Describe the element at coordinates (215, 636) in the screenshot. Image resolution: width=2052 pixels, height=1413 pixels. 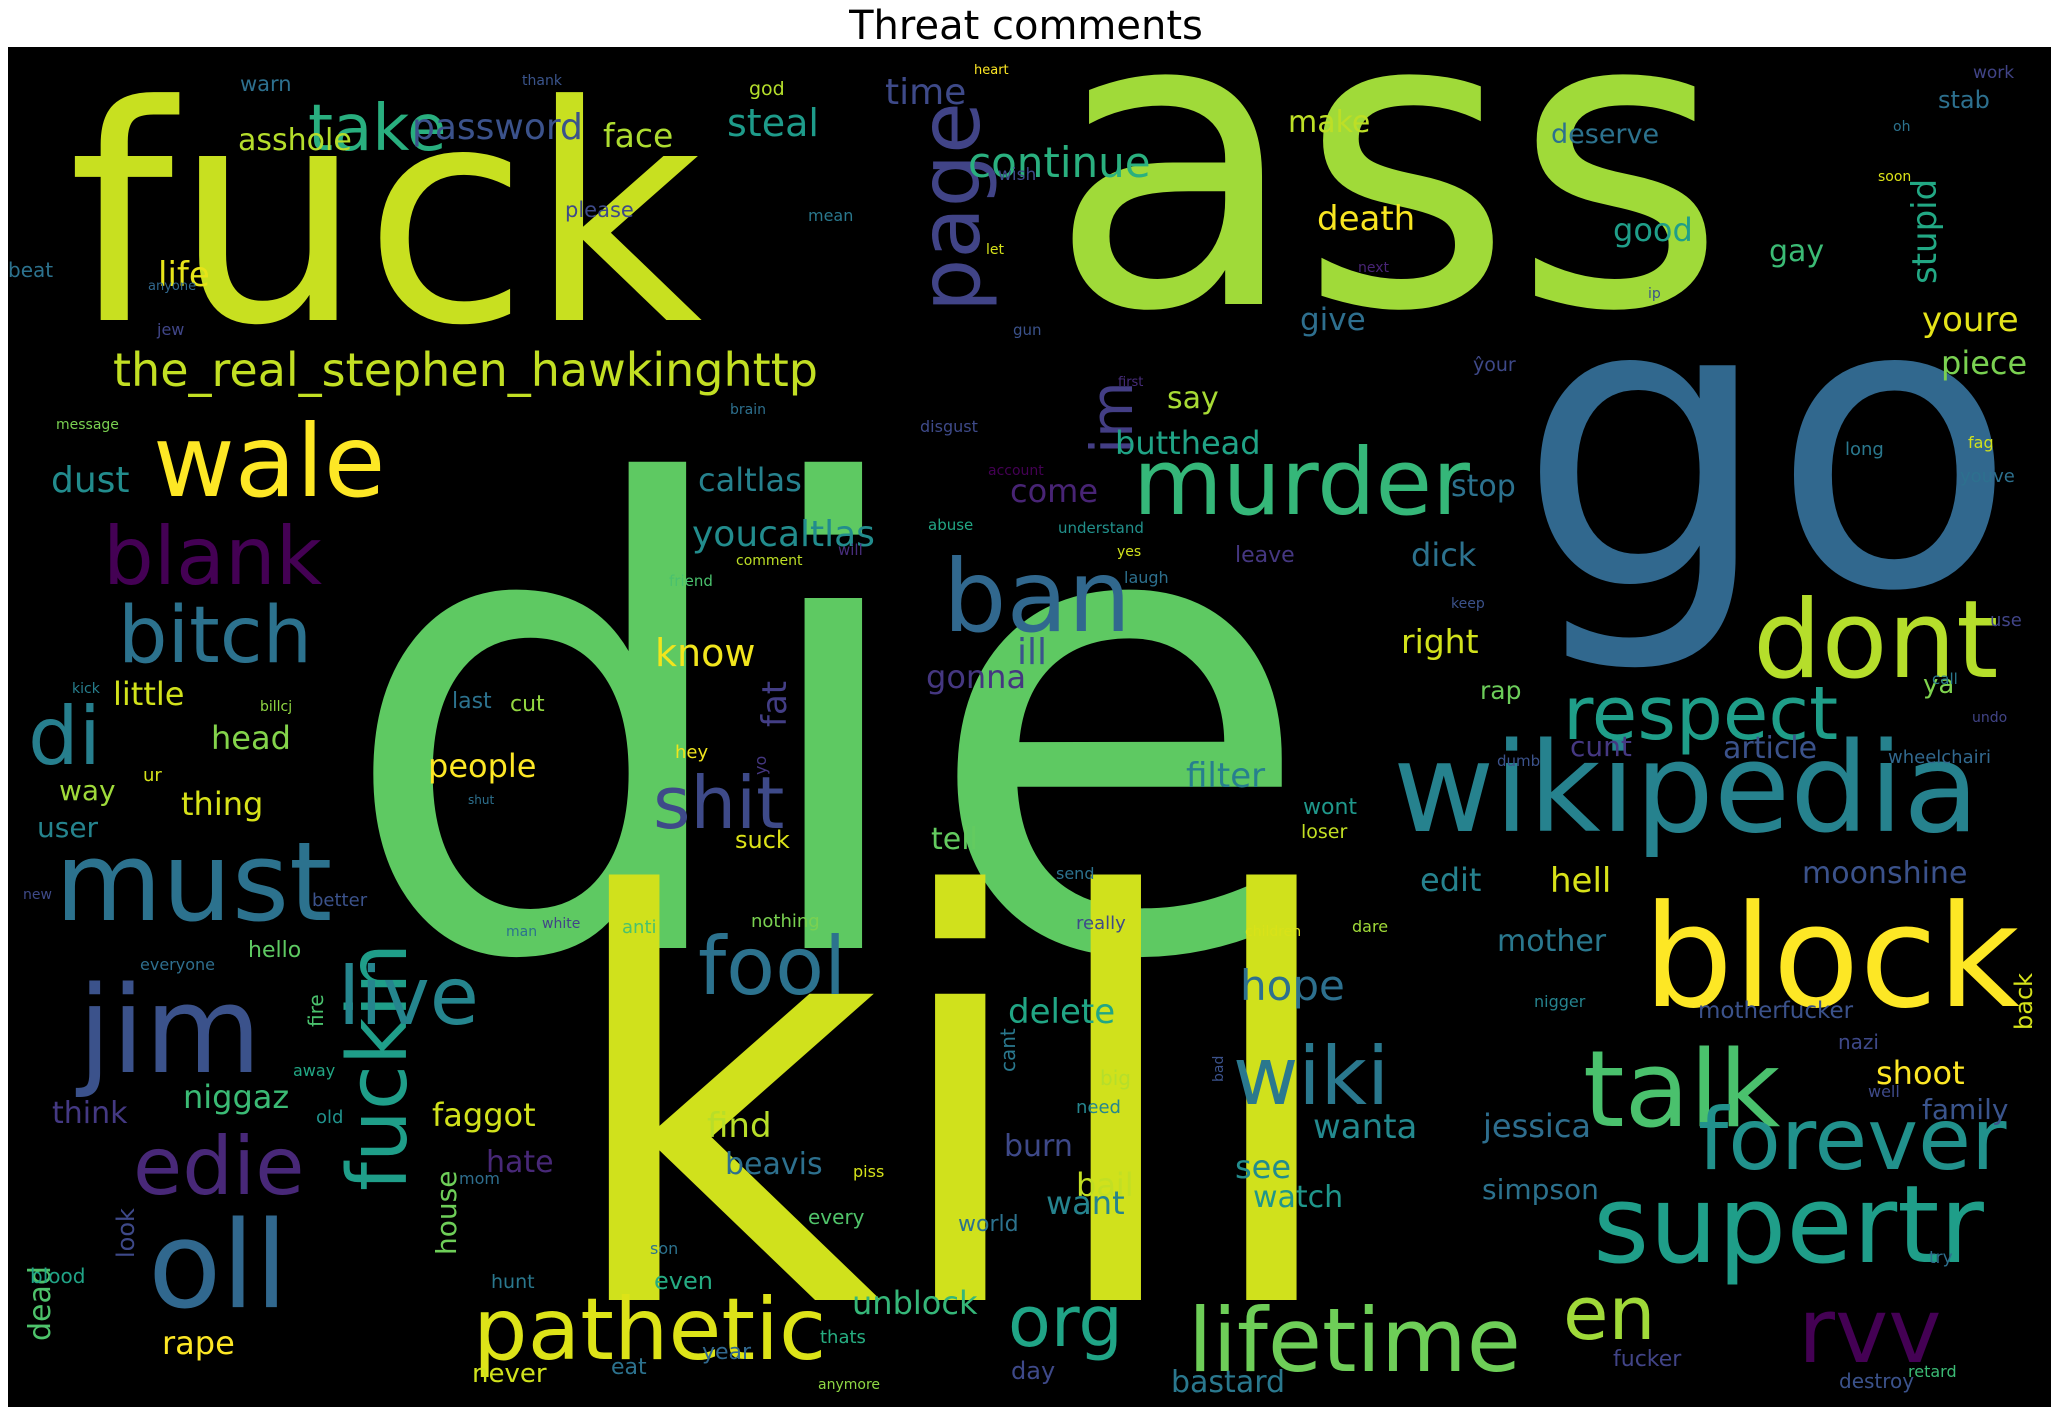
I see `cloud-word: bitch` at that location.